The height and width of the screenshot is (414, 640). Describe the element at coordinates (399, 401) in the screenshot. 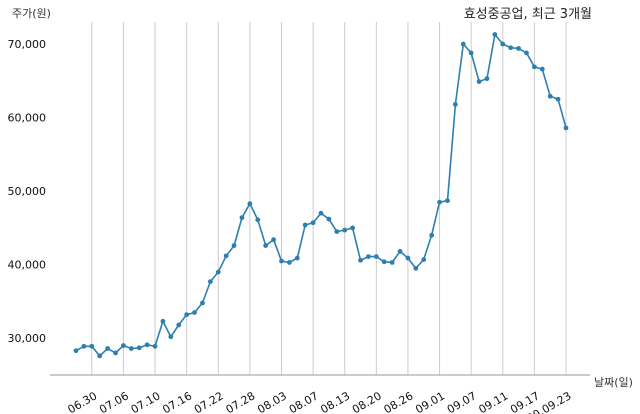

I see `x-tick-label: 08.26` at that location.